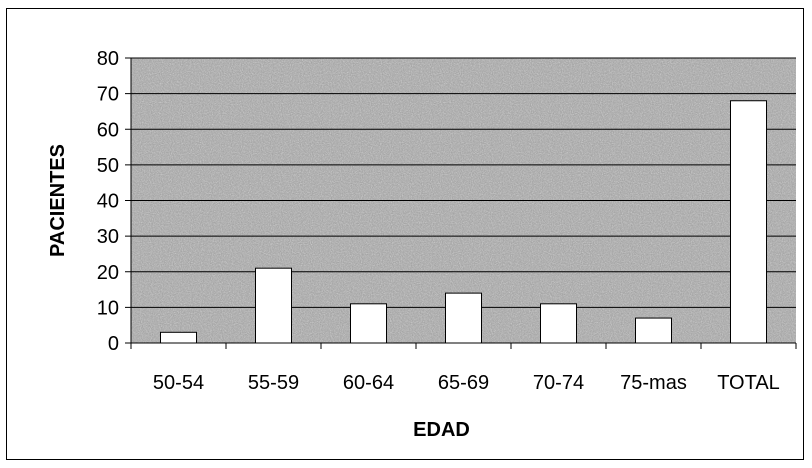 The width and height of the screenshot is (812, 468). I want to click on bar-total, so click(748, 222).